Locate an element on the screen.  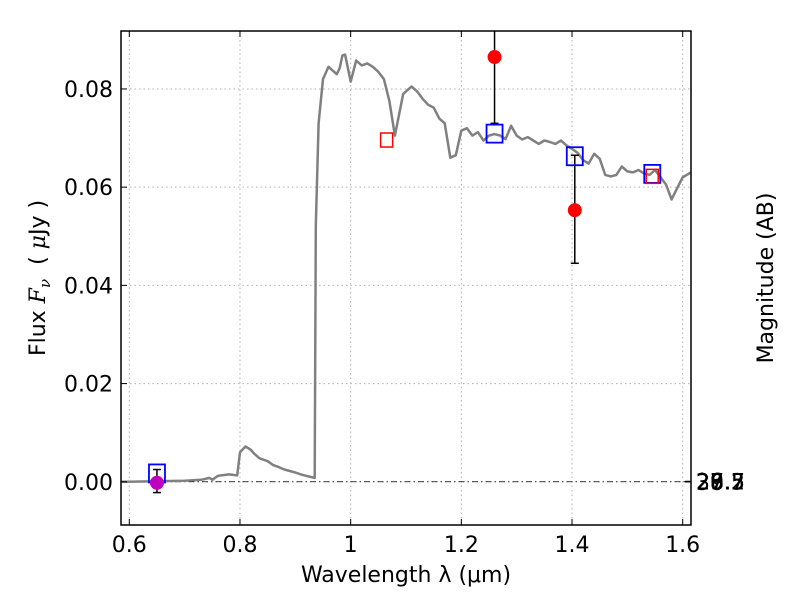
magnitude-tick-label: 26.5 is located at coordinates (720, 482).